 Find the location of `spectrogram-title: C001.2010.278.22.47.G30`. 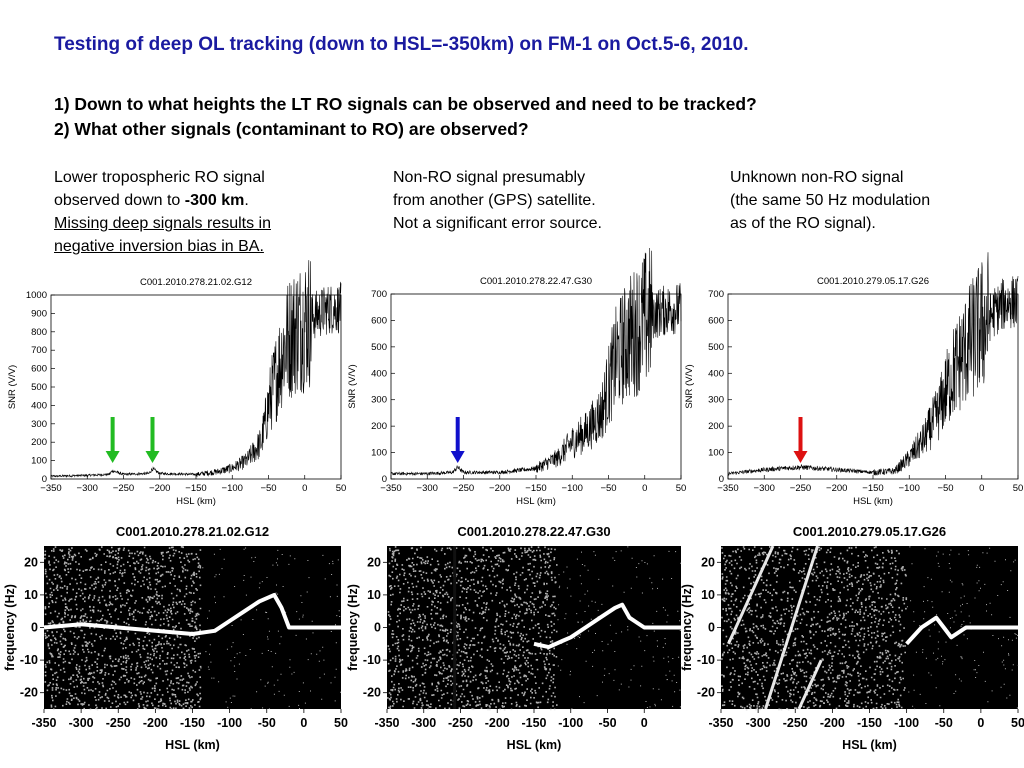

spectrogram-title: C001.2010.278.22.47.G30 is located at coordinates (533, 531).